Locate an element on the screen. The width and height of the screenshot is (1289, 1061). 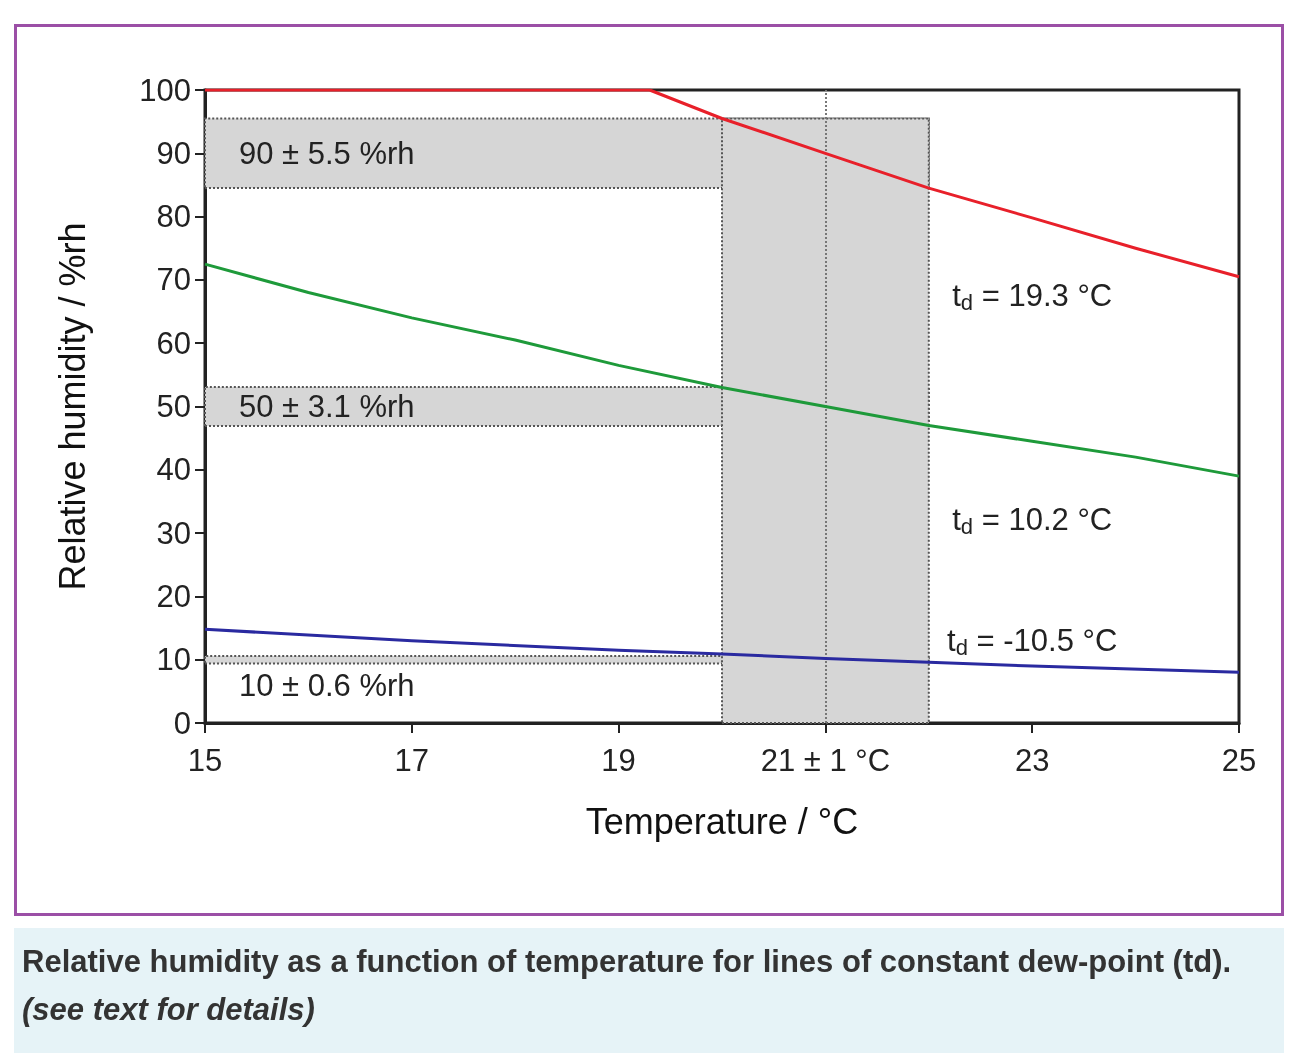
y-tick-label: 30 is located at coordinates (173, 533).